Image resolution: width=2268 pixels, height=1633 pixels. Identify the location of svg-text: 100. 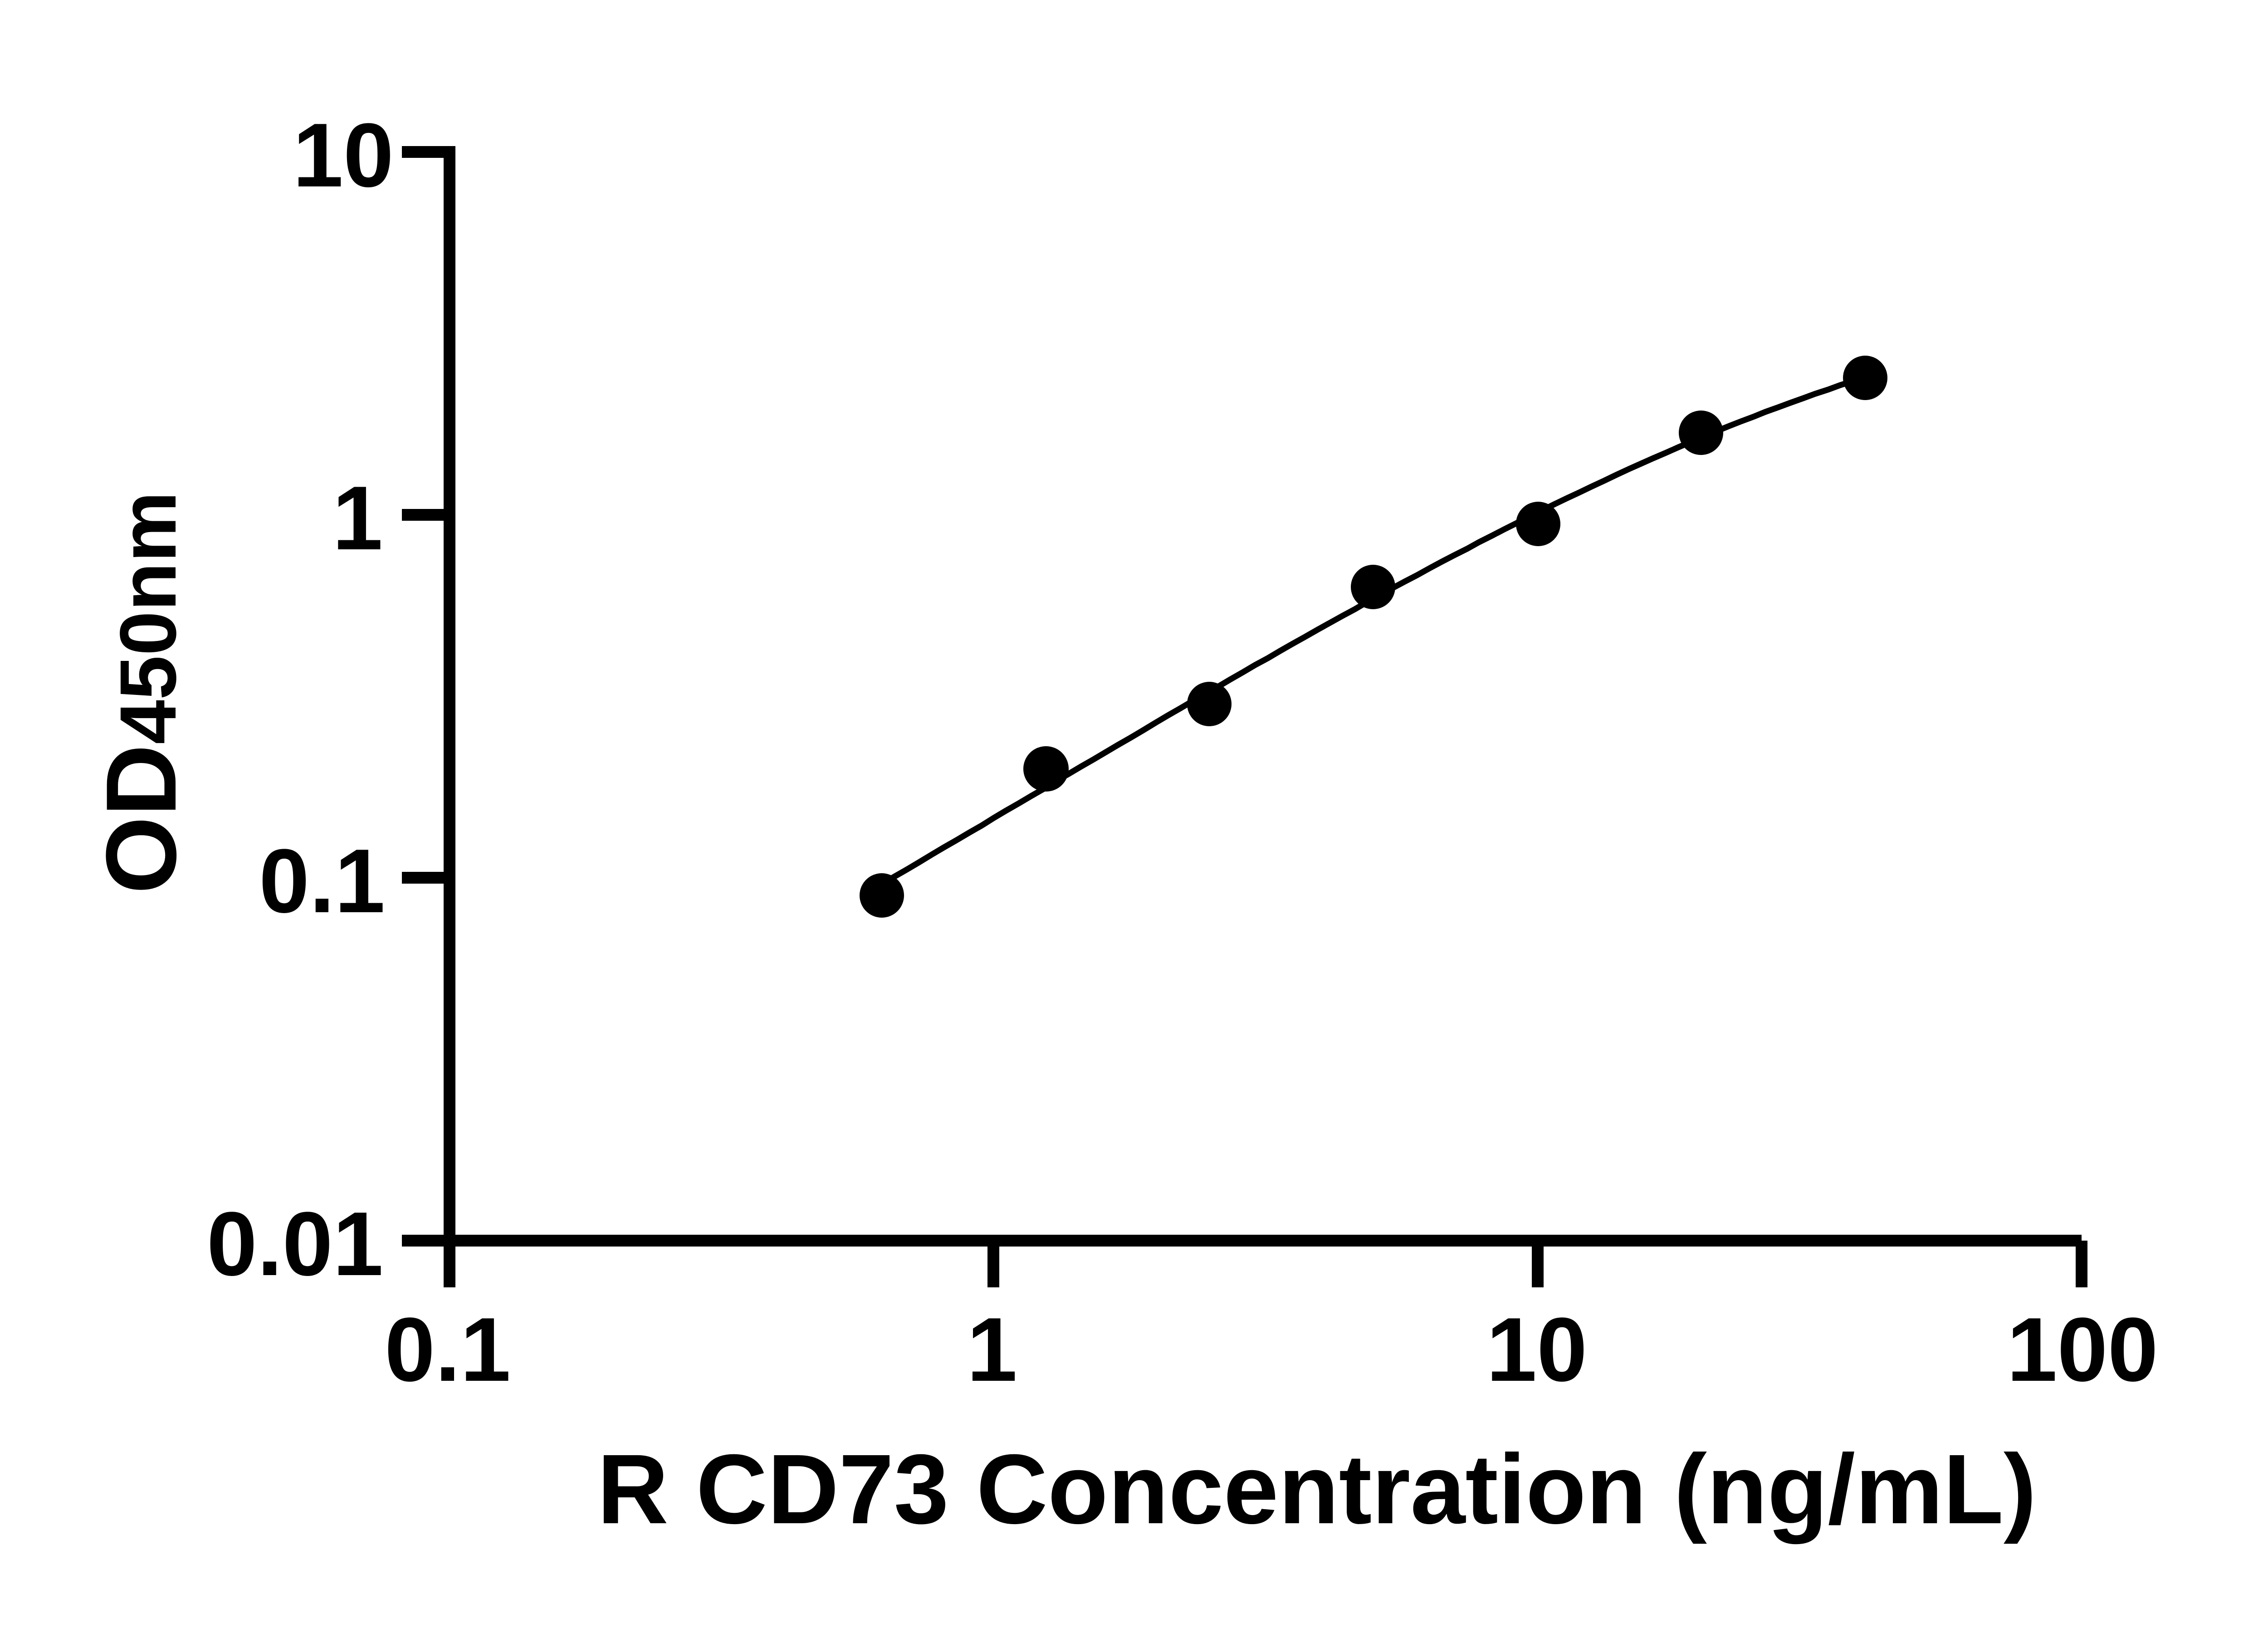
(2083, 1349).